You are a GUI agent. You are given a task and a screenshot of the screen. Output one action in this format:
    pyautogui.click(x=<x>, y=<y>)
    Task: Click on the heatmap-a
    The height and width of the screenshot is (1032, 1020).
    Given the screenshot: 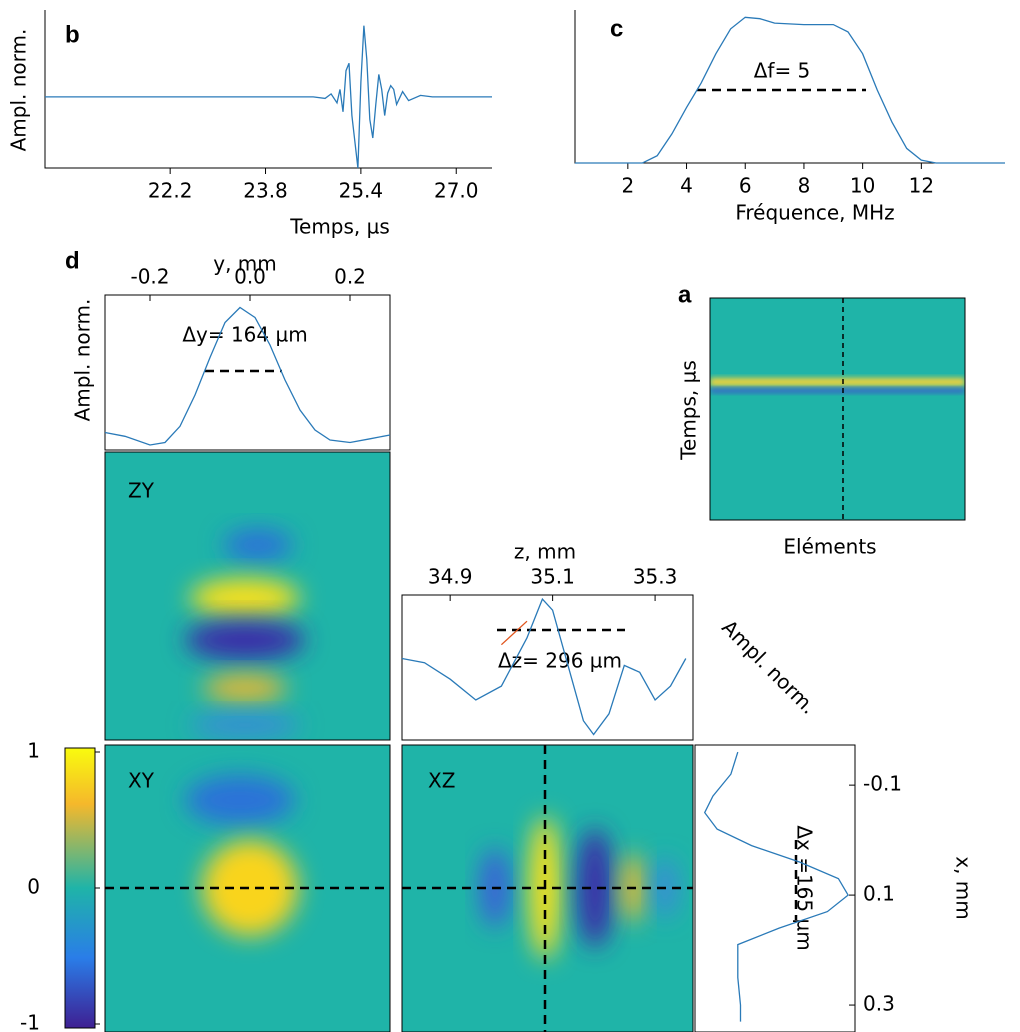 What is the action you would take?
    pyautogui.click(x=837, y=409)
    